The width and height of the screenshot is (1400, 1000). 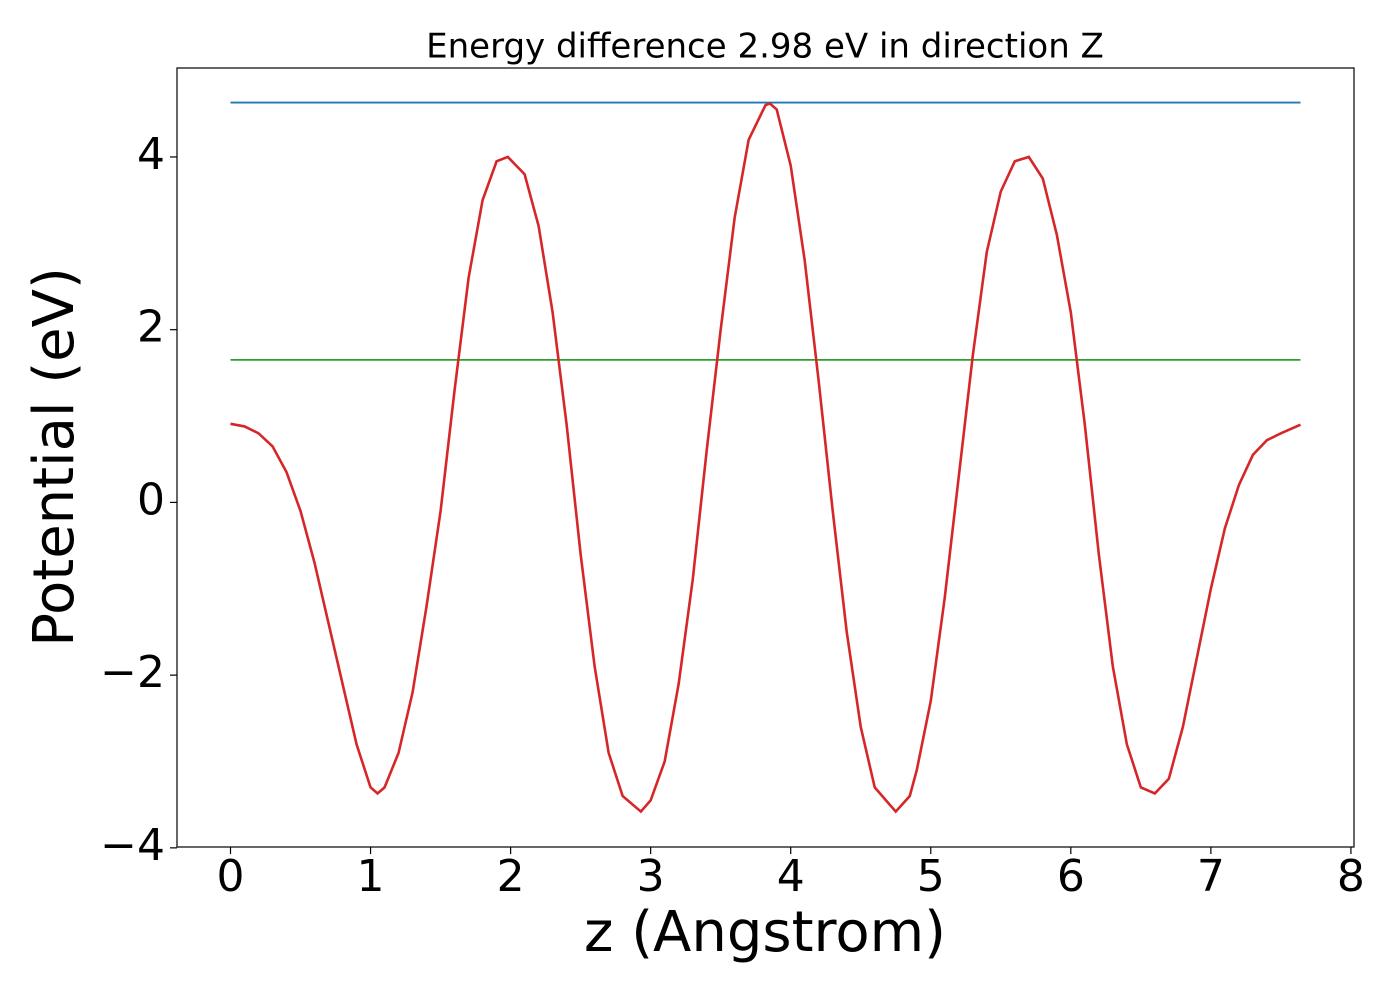 I want to click on x-tick-label: 6, so click(x=1071, y=876).